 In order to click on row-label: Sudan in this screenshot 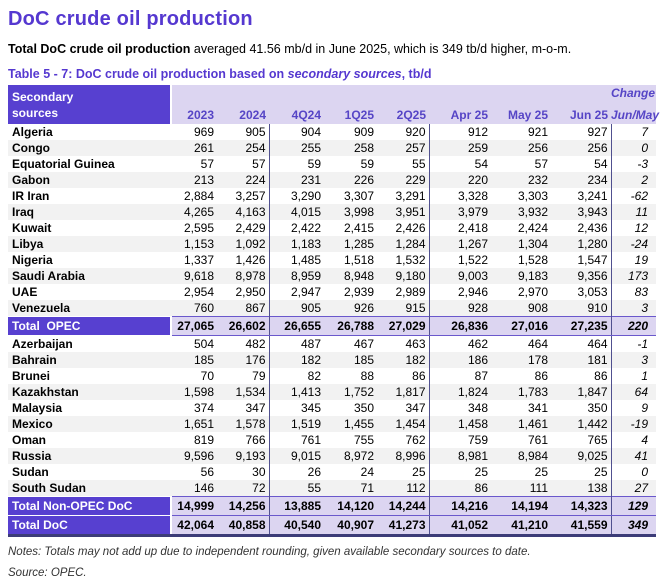, I will do `click(30, 472)`.